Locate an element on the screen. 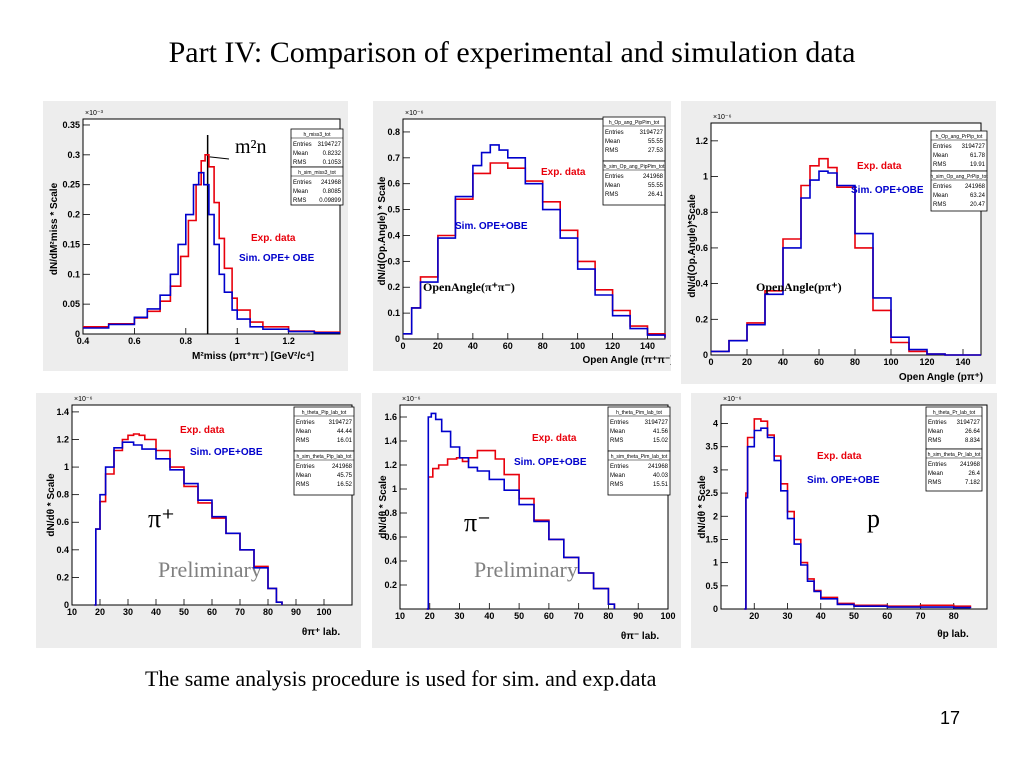 The image size is (1024, 768). stat-box-title: h_sim_theta_Pip_lab_tot is located at coordinates (324, 457).